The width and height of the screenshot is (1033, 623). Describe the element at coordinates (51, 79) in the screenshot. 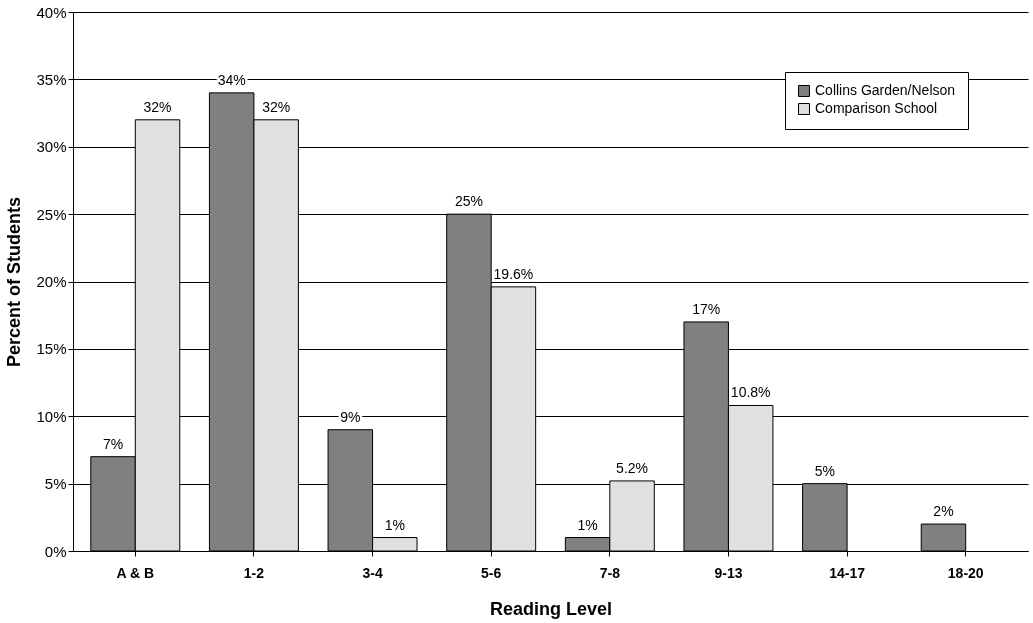

I see `y-tick-label: 35%` at that location.